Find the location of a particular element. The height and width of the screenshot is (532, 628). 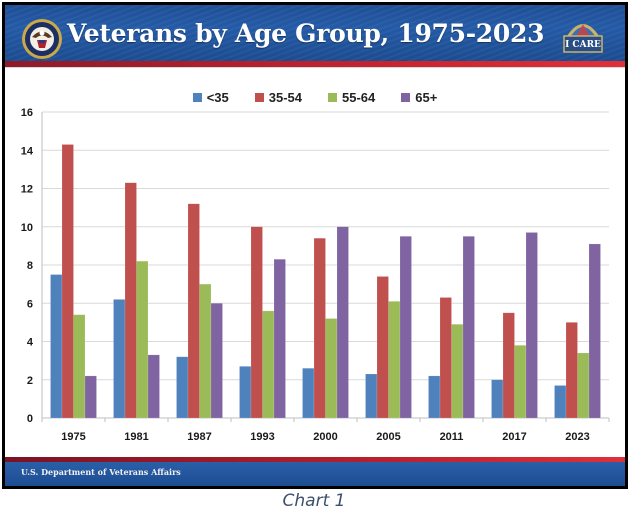

y-tick-label: 12 is located at coordinates (27, 190).